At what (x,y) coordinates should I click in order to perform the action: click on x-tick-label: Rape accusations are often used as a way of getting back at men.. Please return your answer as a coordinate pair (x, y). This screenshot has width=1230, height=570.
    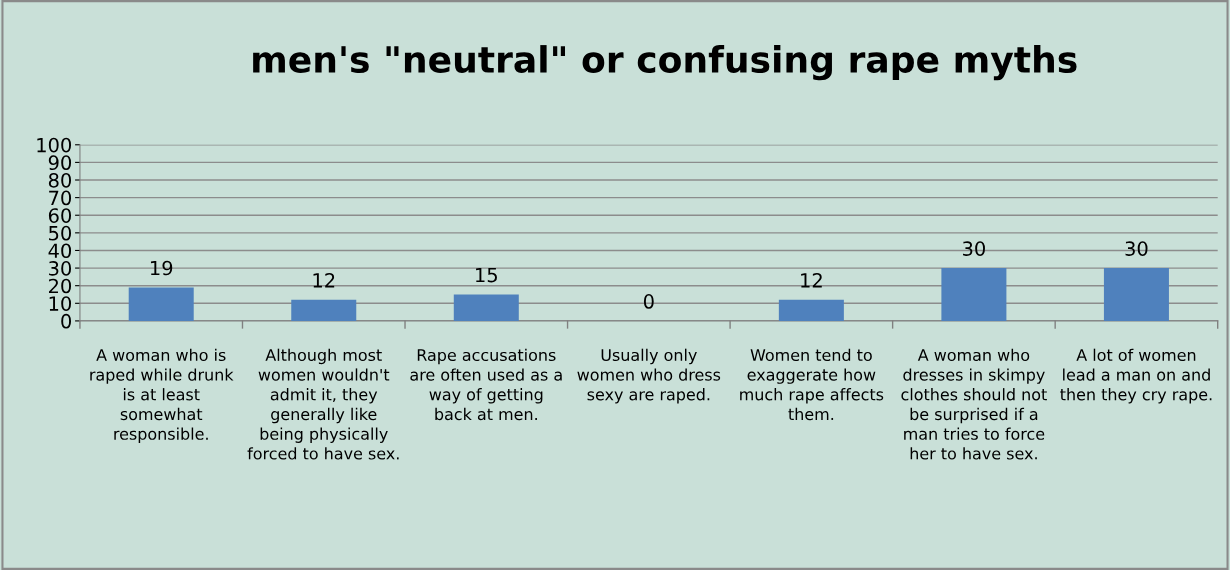
    Looking at the image, I should click on (486, 384).